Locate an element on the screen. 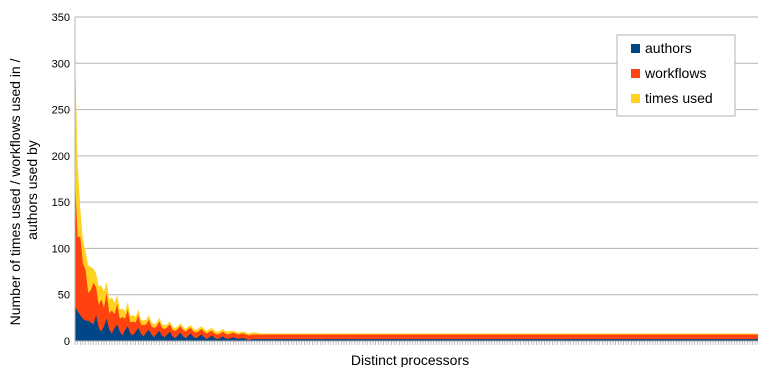 The height and width of the screenshot is (367, 758). y-tick-label: 350 is located at coordinates (61, 18).